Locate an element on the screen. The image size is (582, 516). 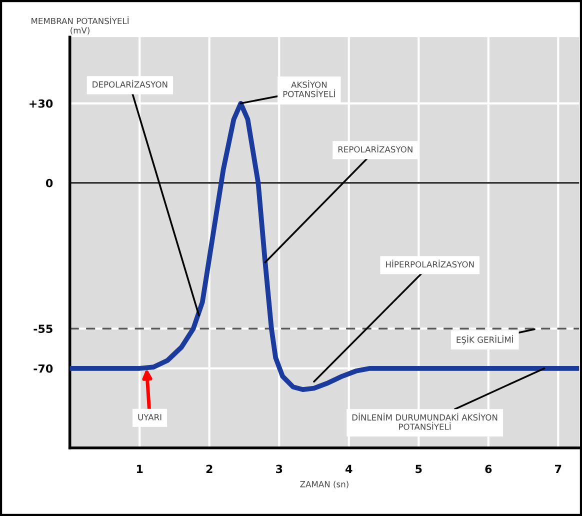
ref-line-label: EŞİK GERİLİMİ is located at coordinates (484, 339).